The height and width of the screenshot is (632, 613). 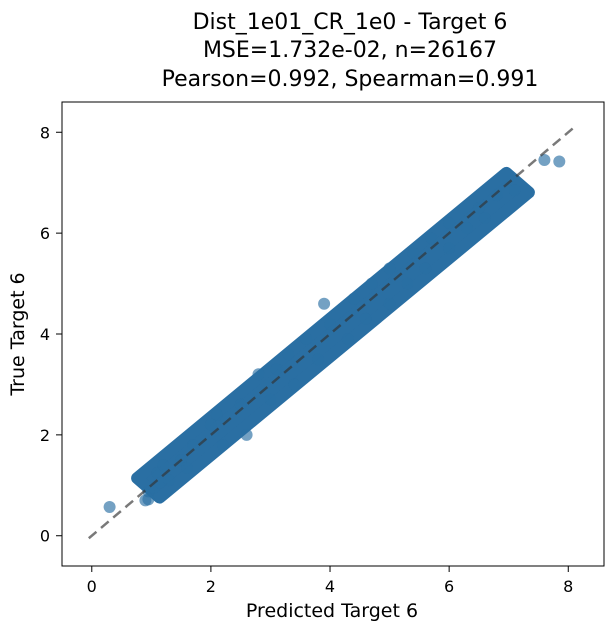 I want to click on y-tick-label: 4, so click(x=45, y=334).